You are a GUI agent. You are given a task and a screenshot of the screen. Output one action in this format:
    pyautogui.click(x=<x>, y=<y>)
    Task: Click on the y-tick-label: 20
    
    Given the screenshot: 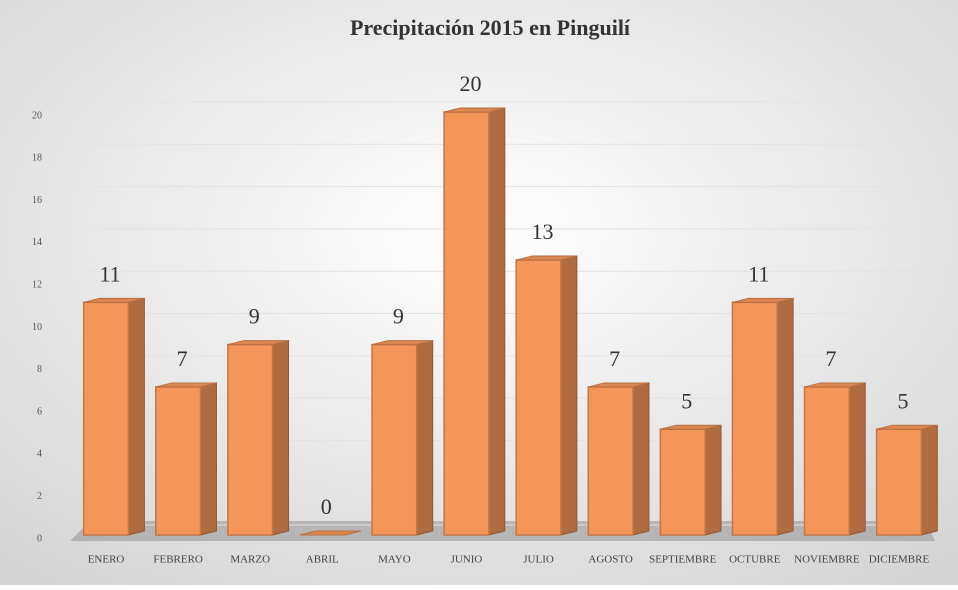 What is the action you would take?
    pyautogui.click(x=37, y=115)
    